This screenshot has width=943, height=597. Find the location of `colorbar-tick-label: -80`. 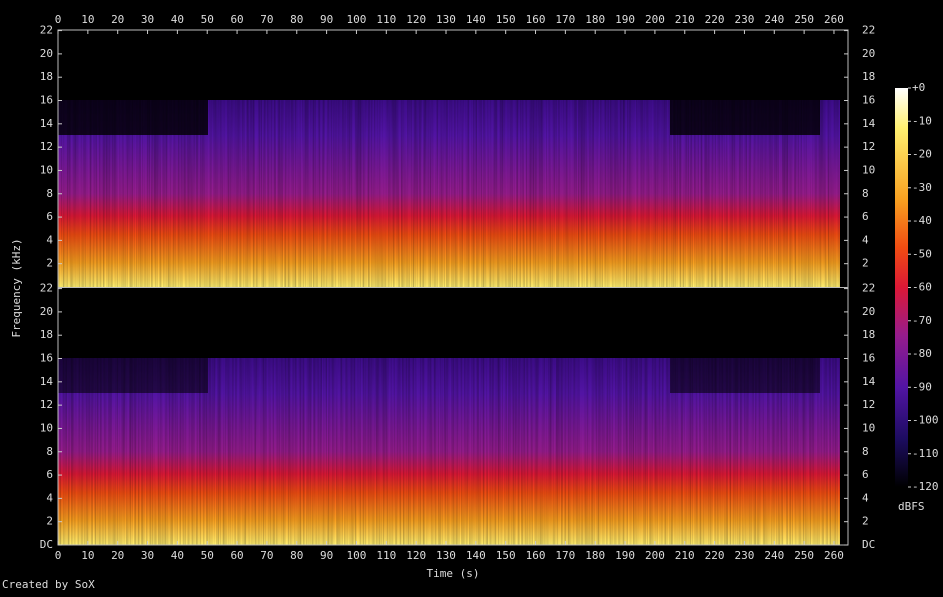

colorbar-tick-label: -80 is located at coordinates (922, 353).